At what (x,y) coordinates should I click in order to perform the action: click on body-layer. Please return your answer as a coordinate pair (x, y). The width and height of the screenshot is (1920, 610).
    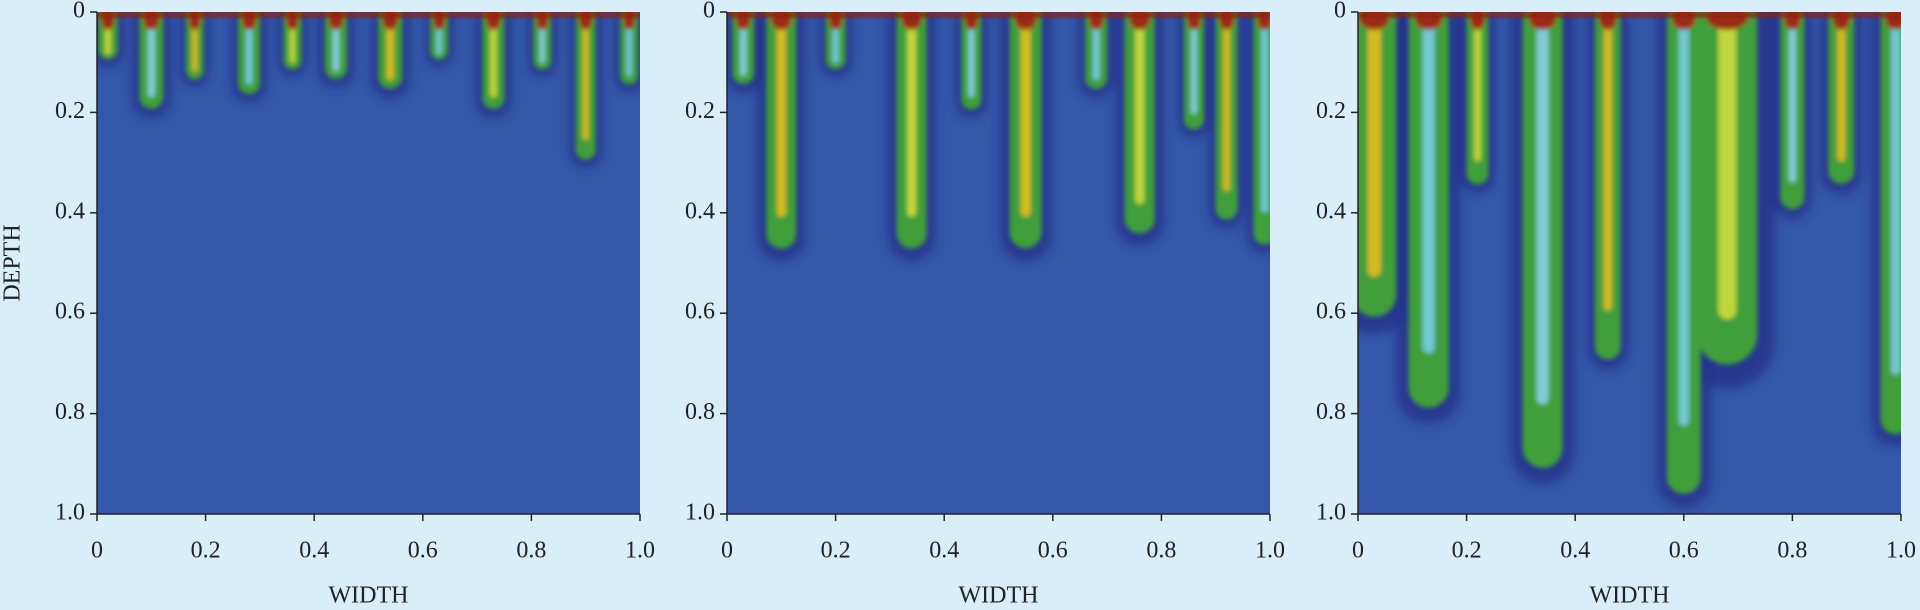
    Looking at the image, I should click on (1001, 130).